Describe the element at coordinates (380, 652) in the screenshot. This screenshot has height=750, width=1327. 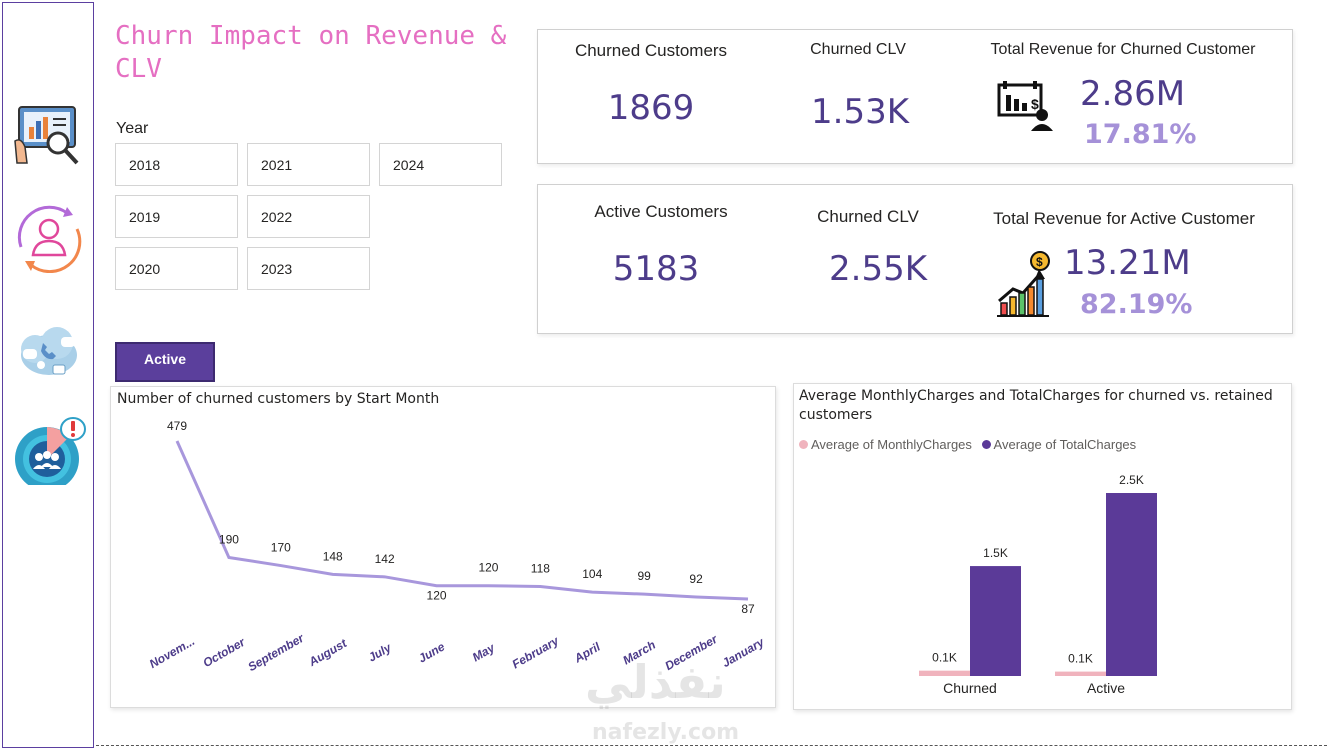
I see `month-tick-label: July` at that location.